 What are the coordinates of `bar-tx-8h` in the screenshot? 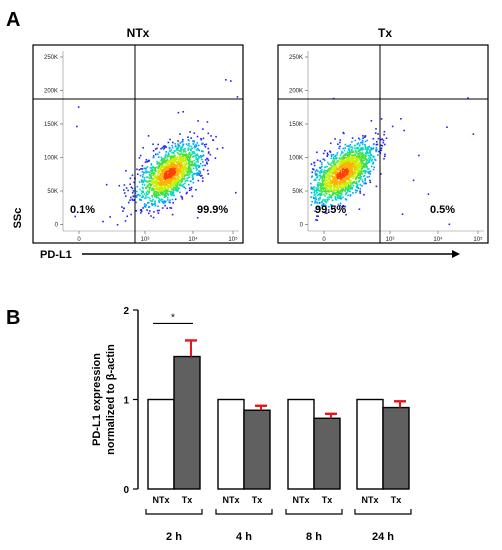 It's located at (327, 453).